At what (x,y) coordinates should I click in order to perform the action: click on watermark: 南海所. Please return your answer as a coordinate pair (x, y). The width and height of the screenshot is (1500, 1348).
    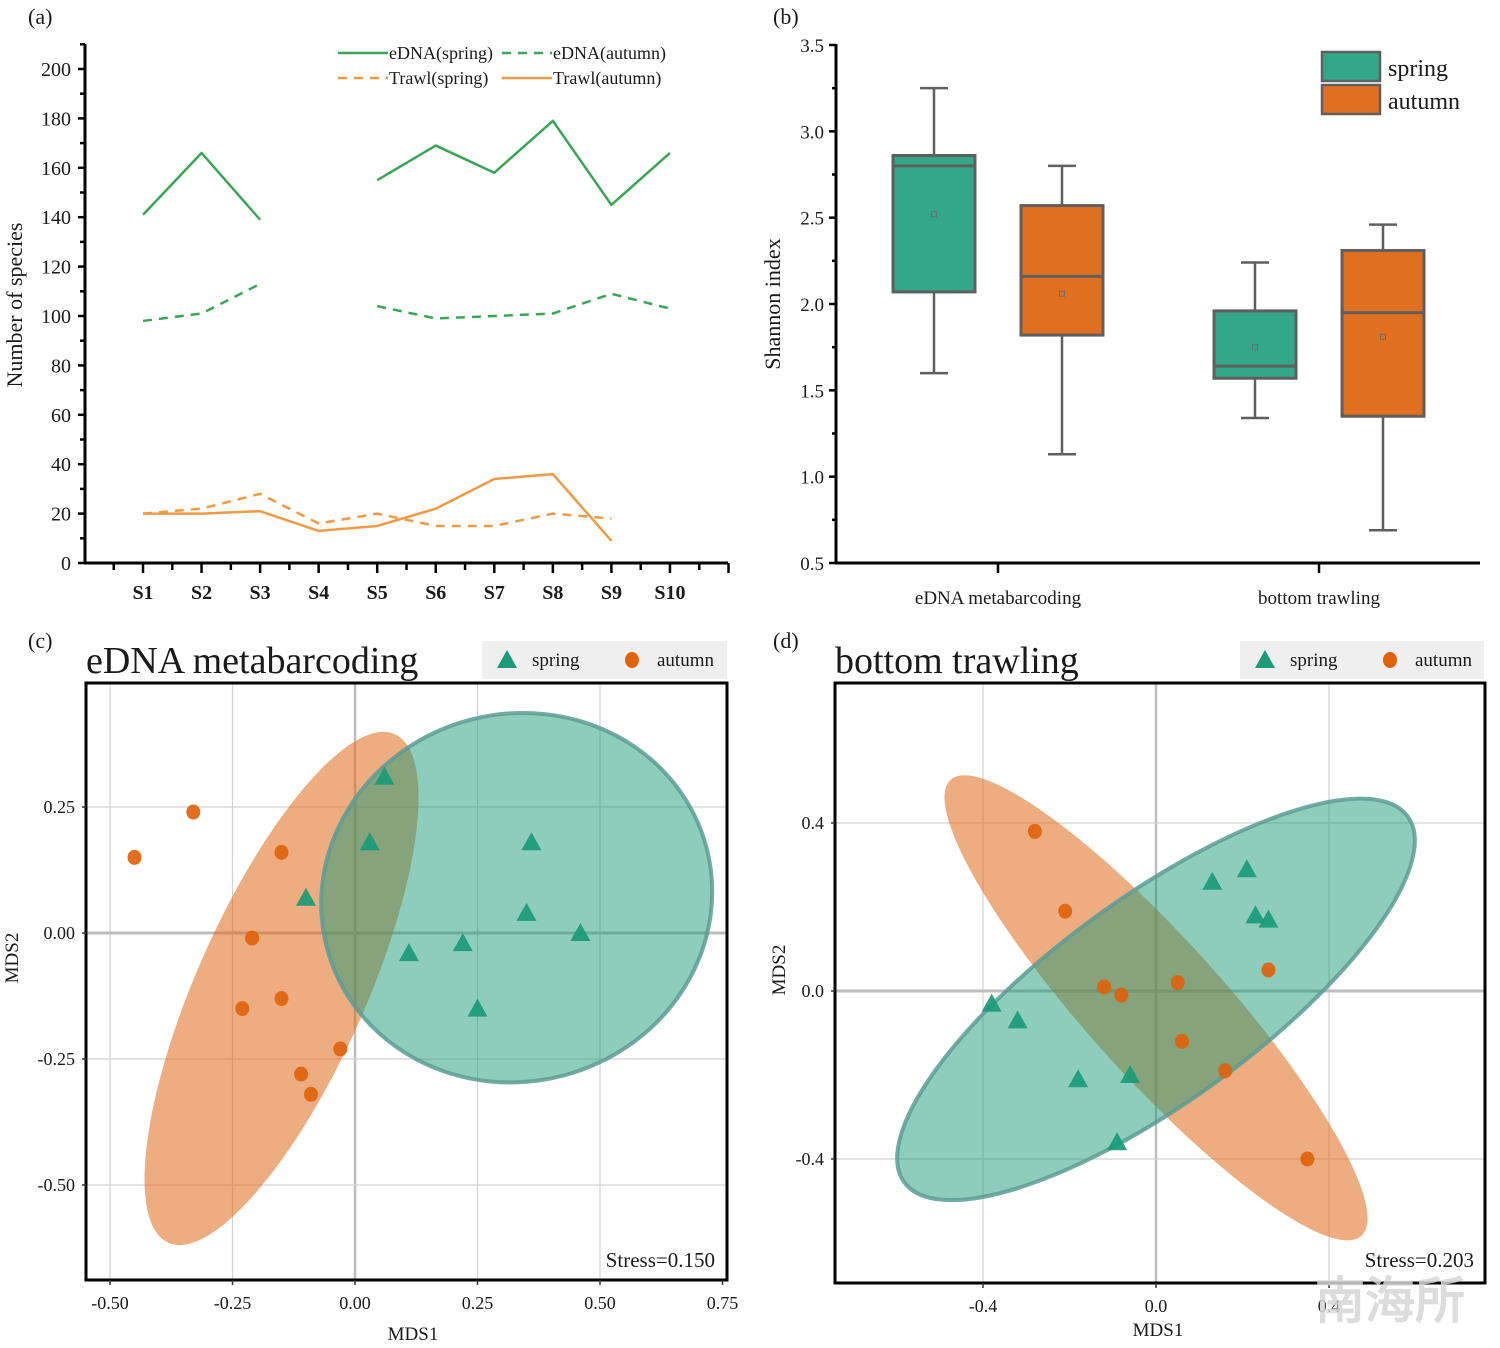
    Looking at the image, I should click on (1390, 1301).